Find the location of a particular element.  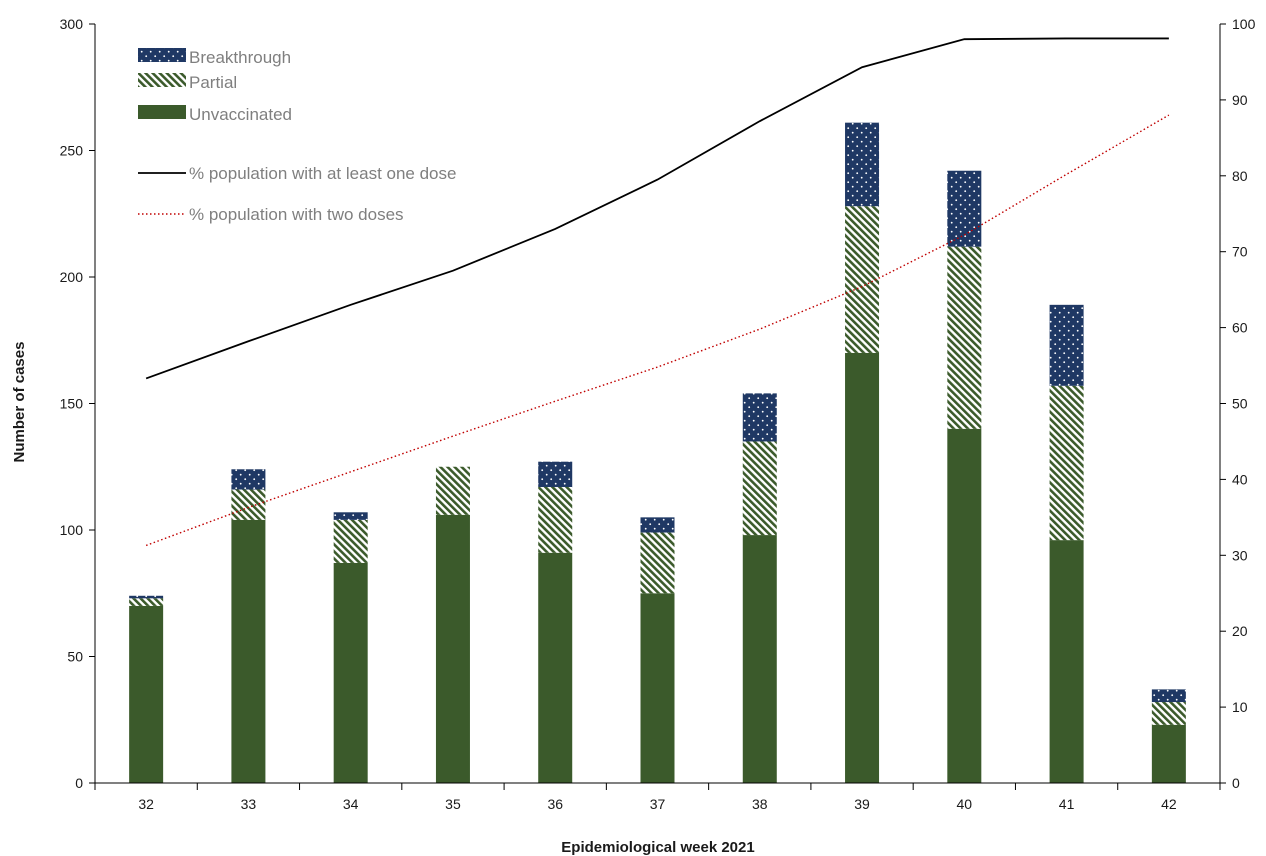

y2-tick-label: 10 is located at coordinates (1240, 707).